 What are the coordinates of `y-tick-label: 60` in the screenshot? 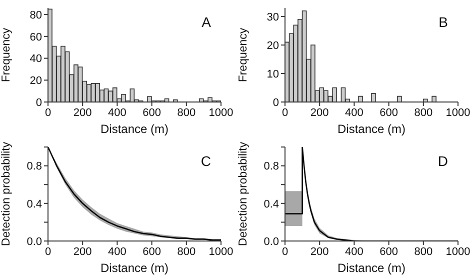 It's located at (36, 37).